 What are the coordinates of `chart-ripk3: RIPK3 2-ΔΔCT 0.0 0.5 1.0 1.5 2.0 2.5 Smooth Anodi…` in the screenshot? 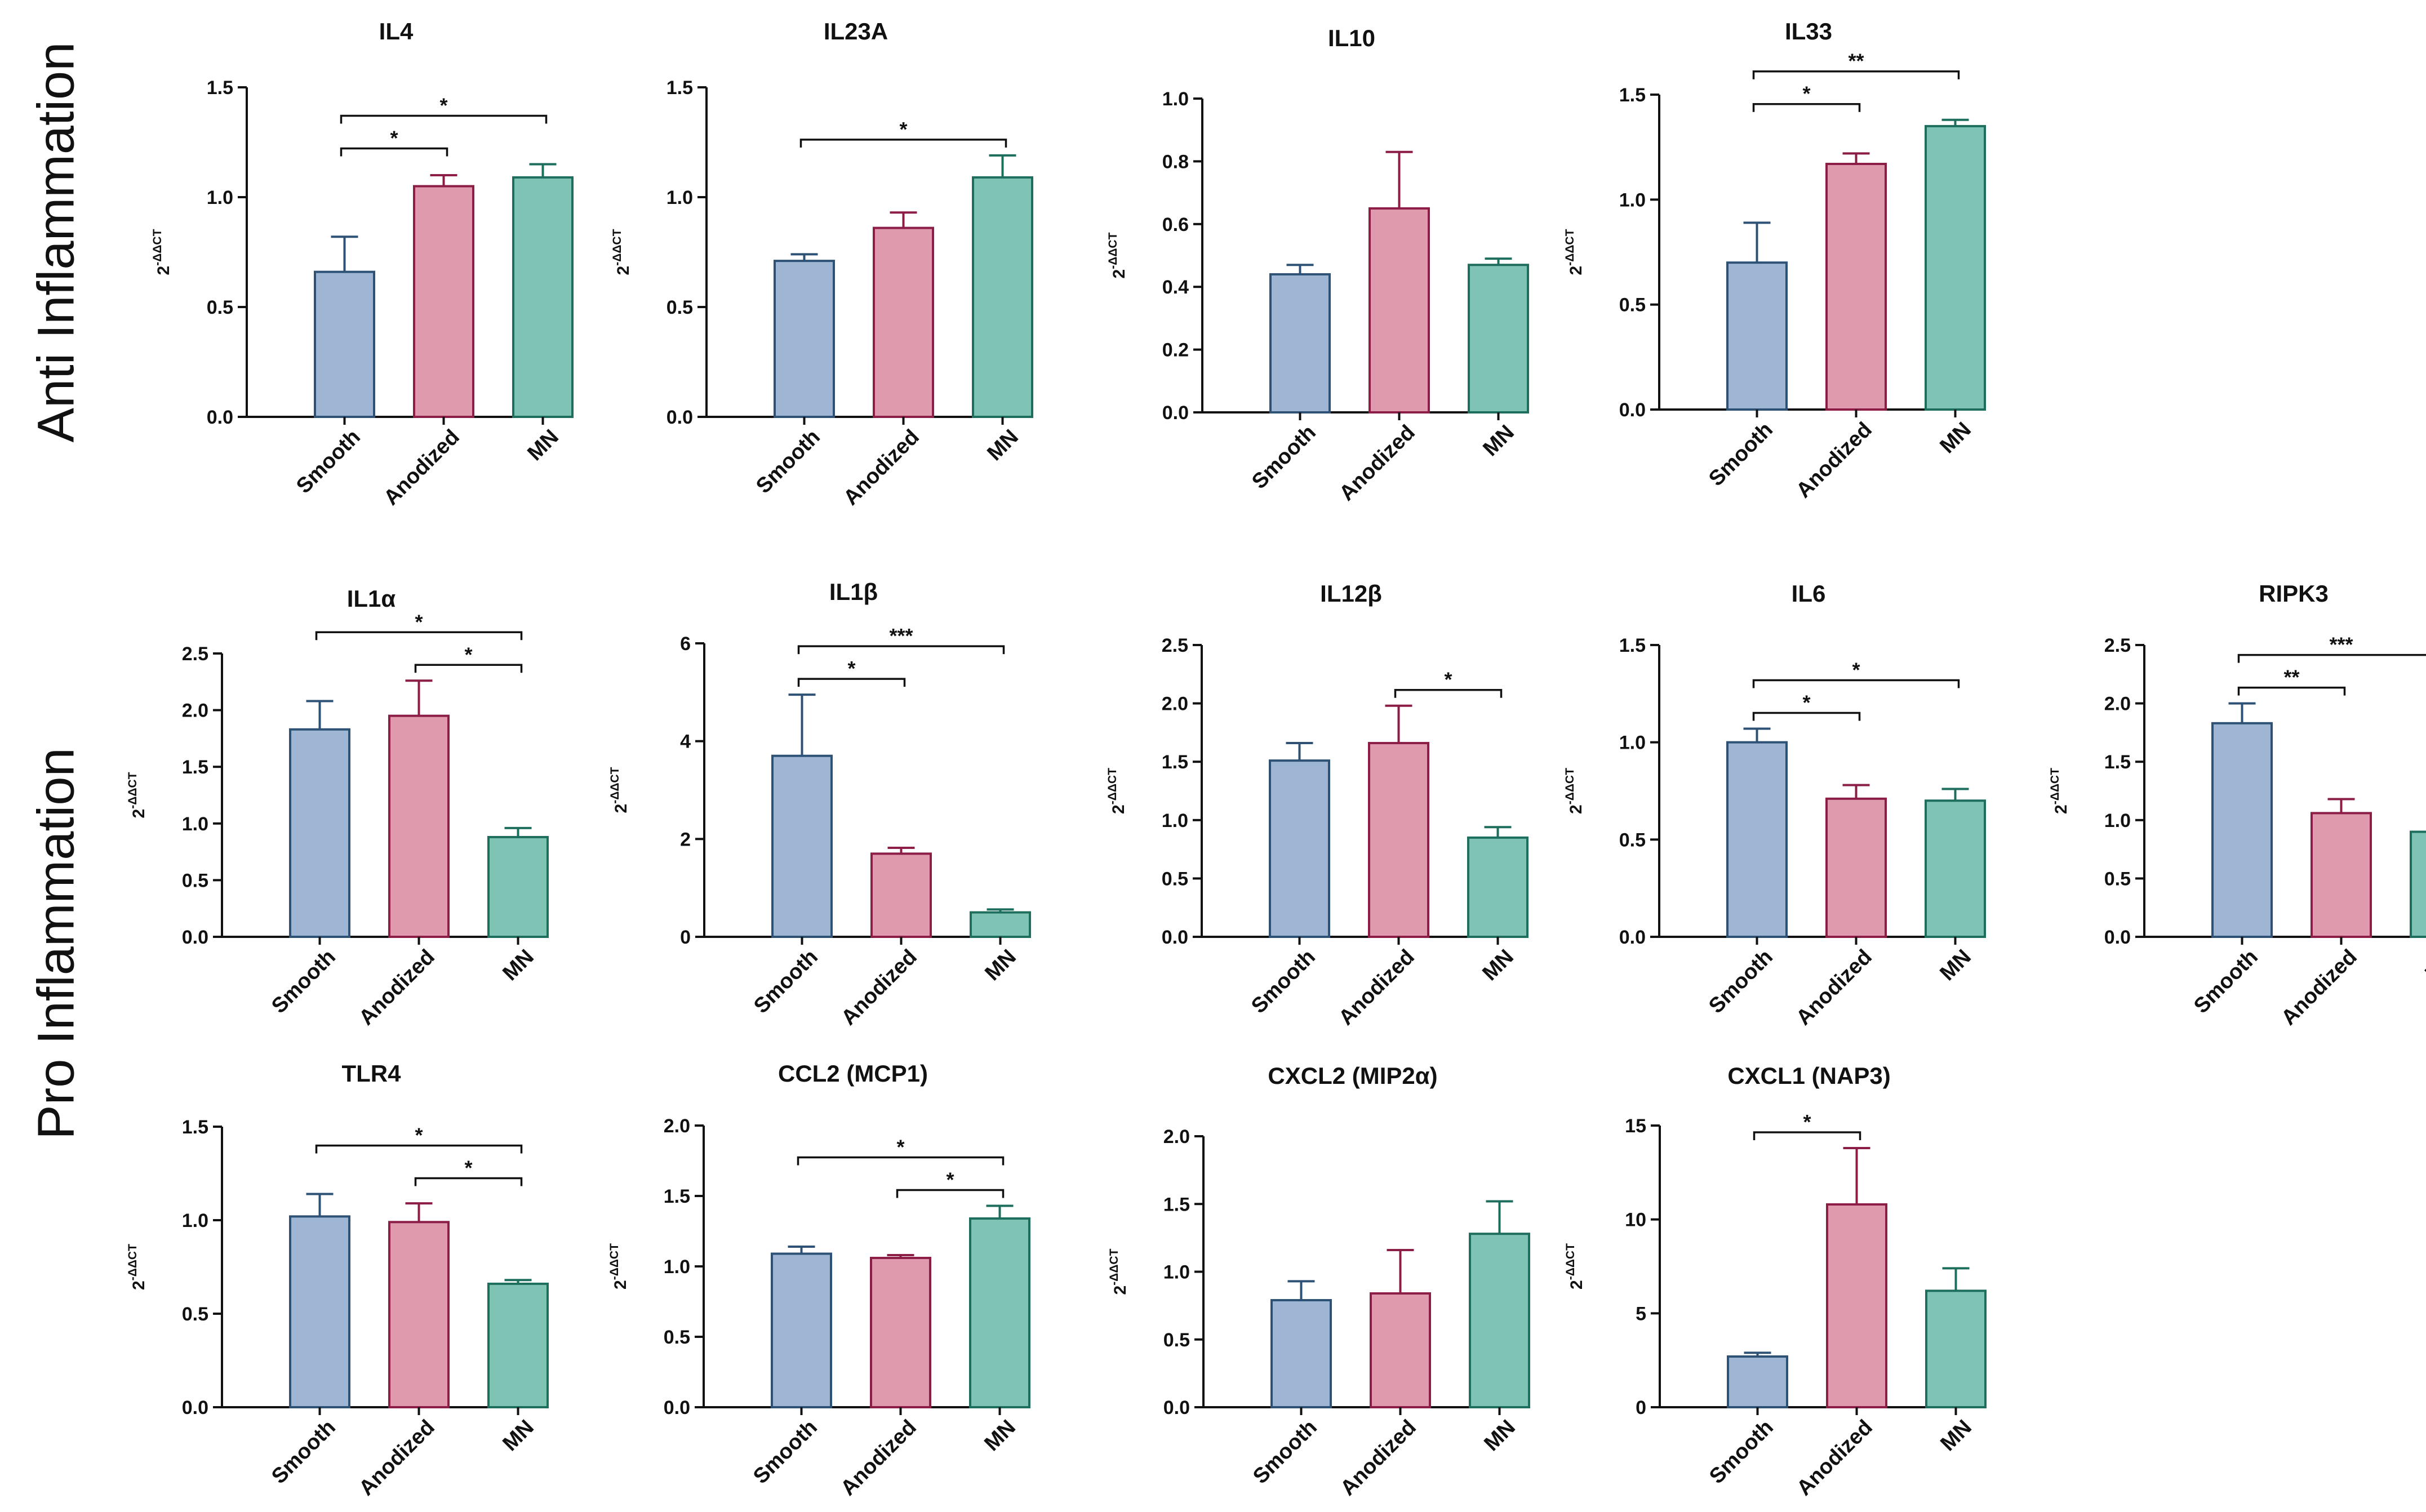 It's located at (2237, 805).